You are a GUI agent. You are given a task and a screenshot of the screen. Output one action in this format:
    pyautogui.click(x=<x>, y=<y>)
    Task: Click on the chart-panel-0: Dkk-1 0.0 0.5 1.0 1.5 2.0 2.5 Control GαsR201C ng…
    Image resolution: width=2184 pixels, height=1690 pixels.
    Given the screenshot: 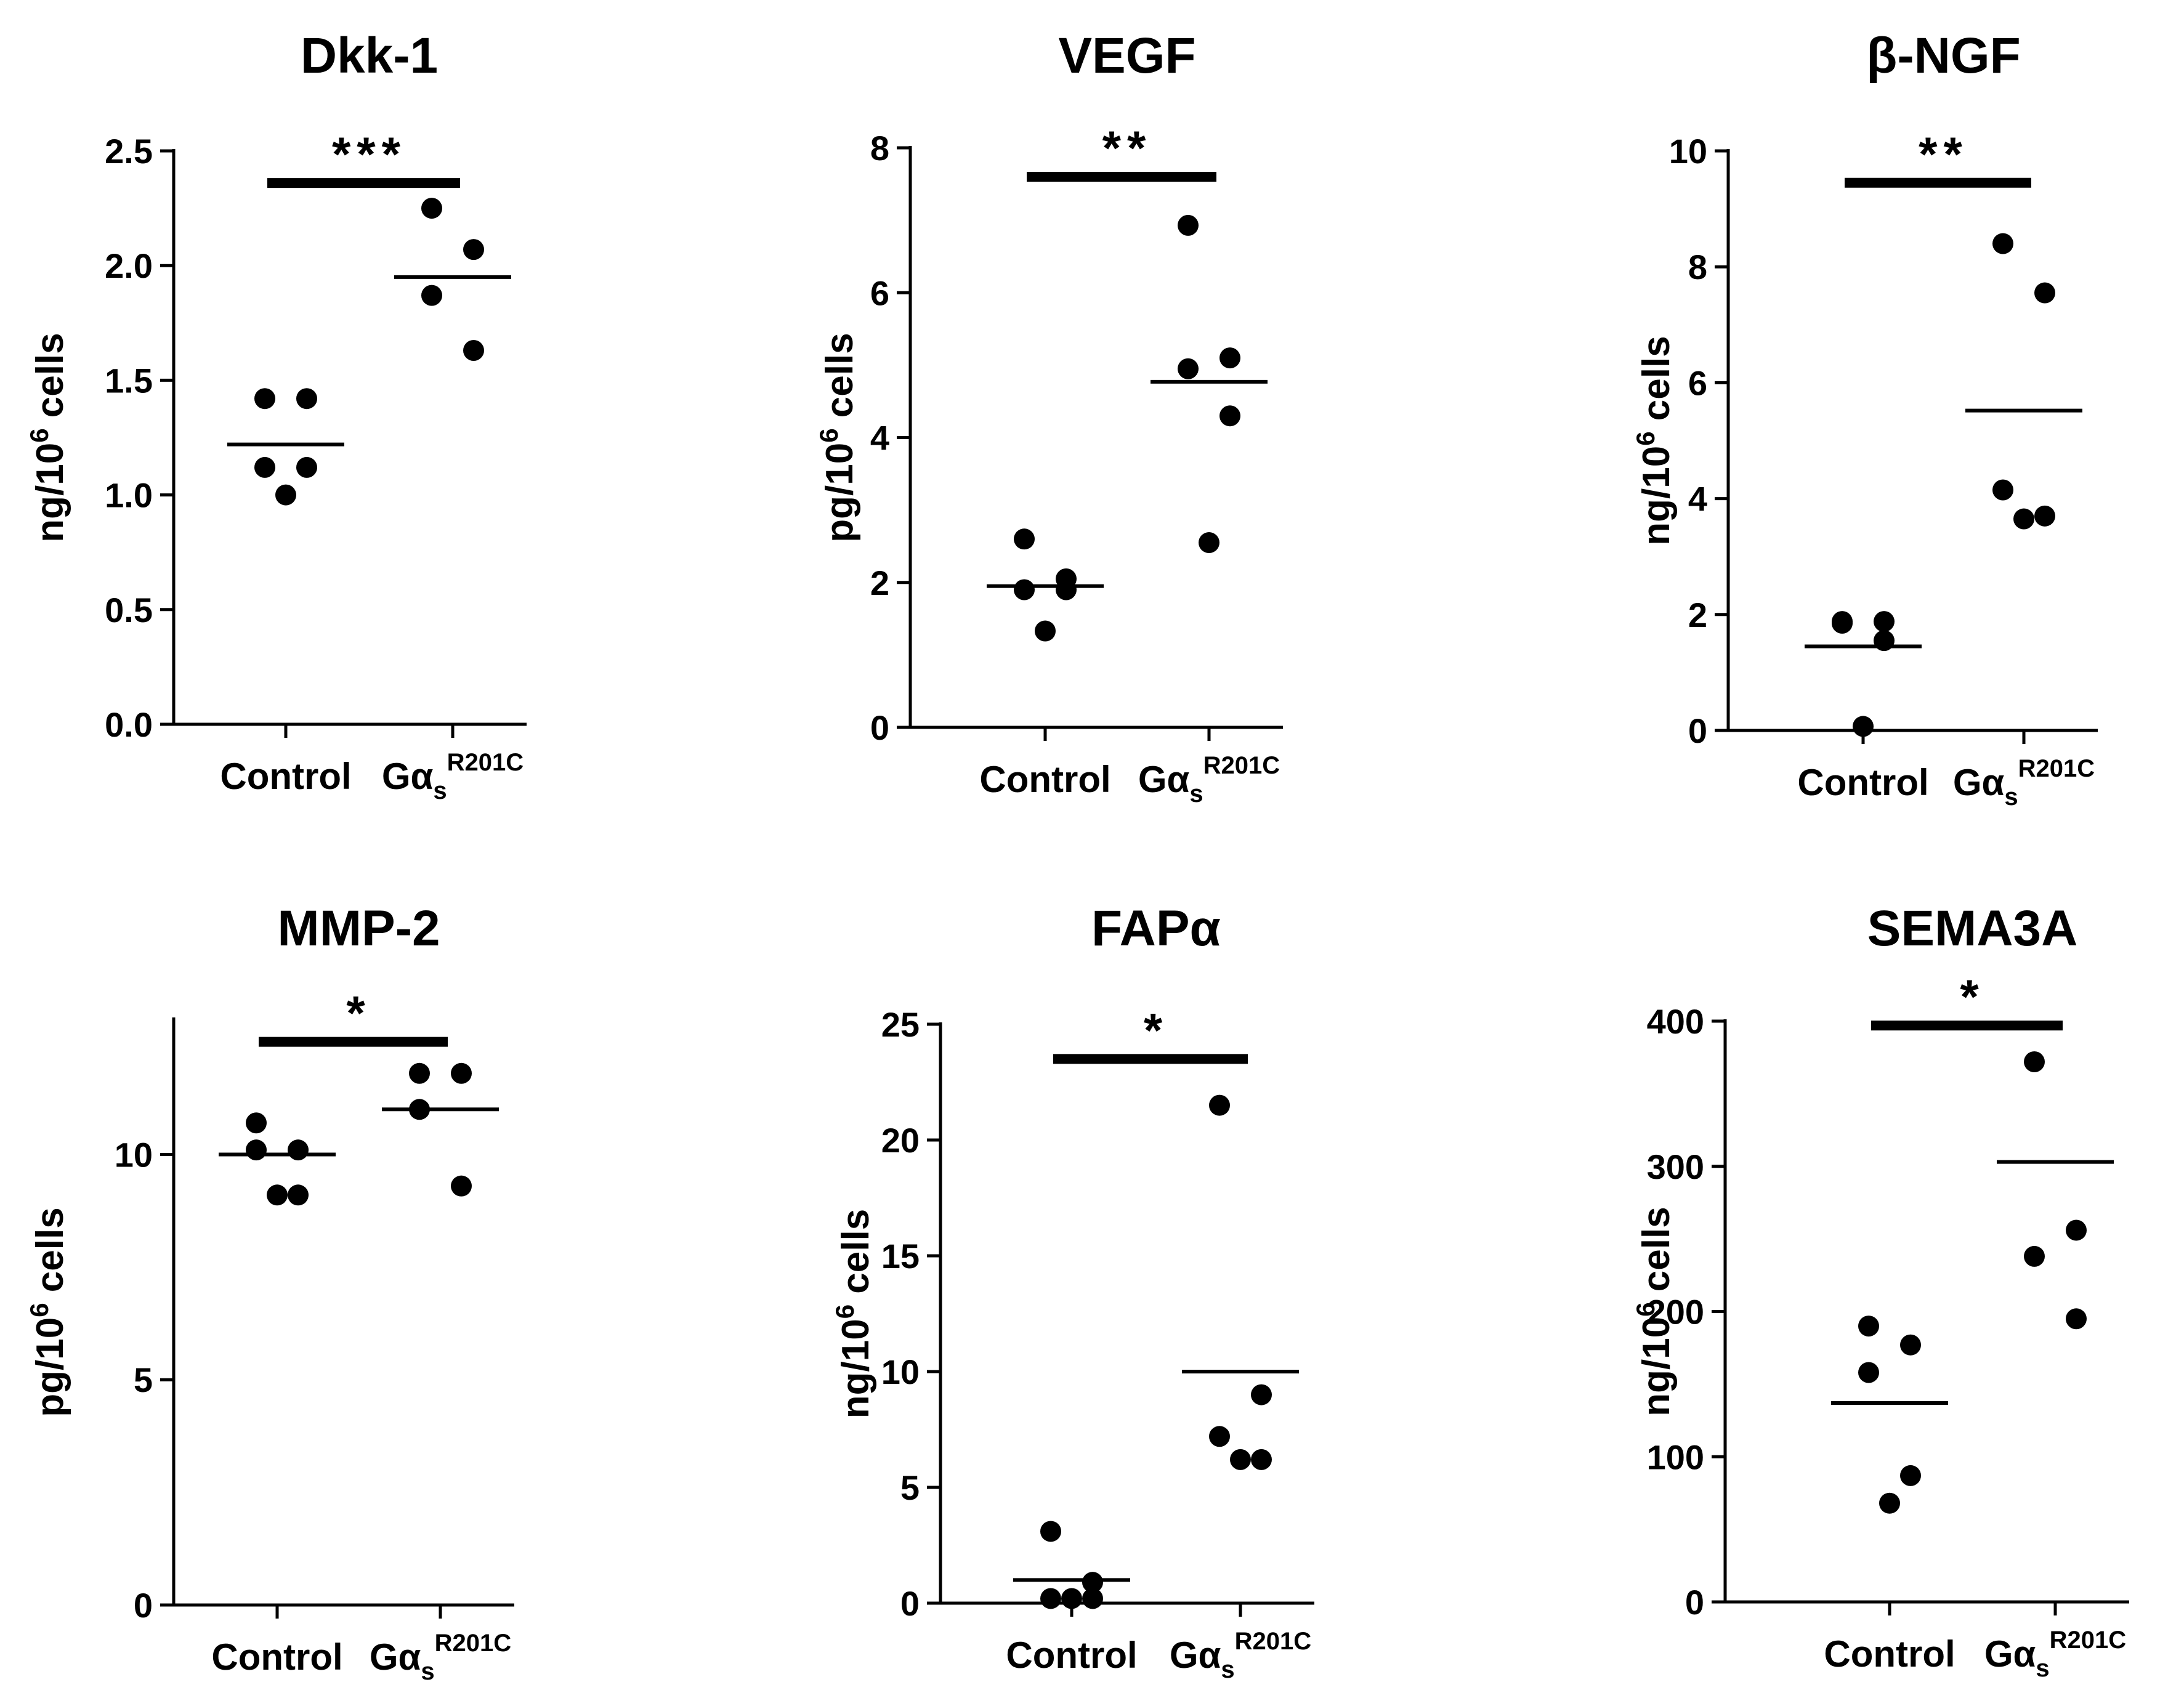 What is the action you would take?
    pyautogui.click(x=276, y=416)
    